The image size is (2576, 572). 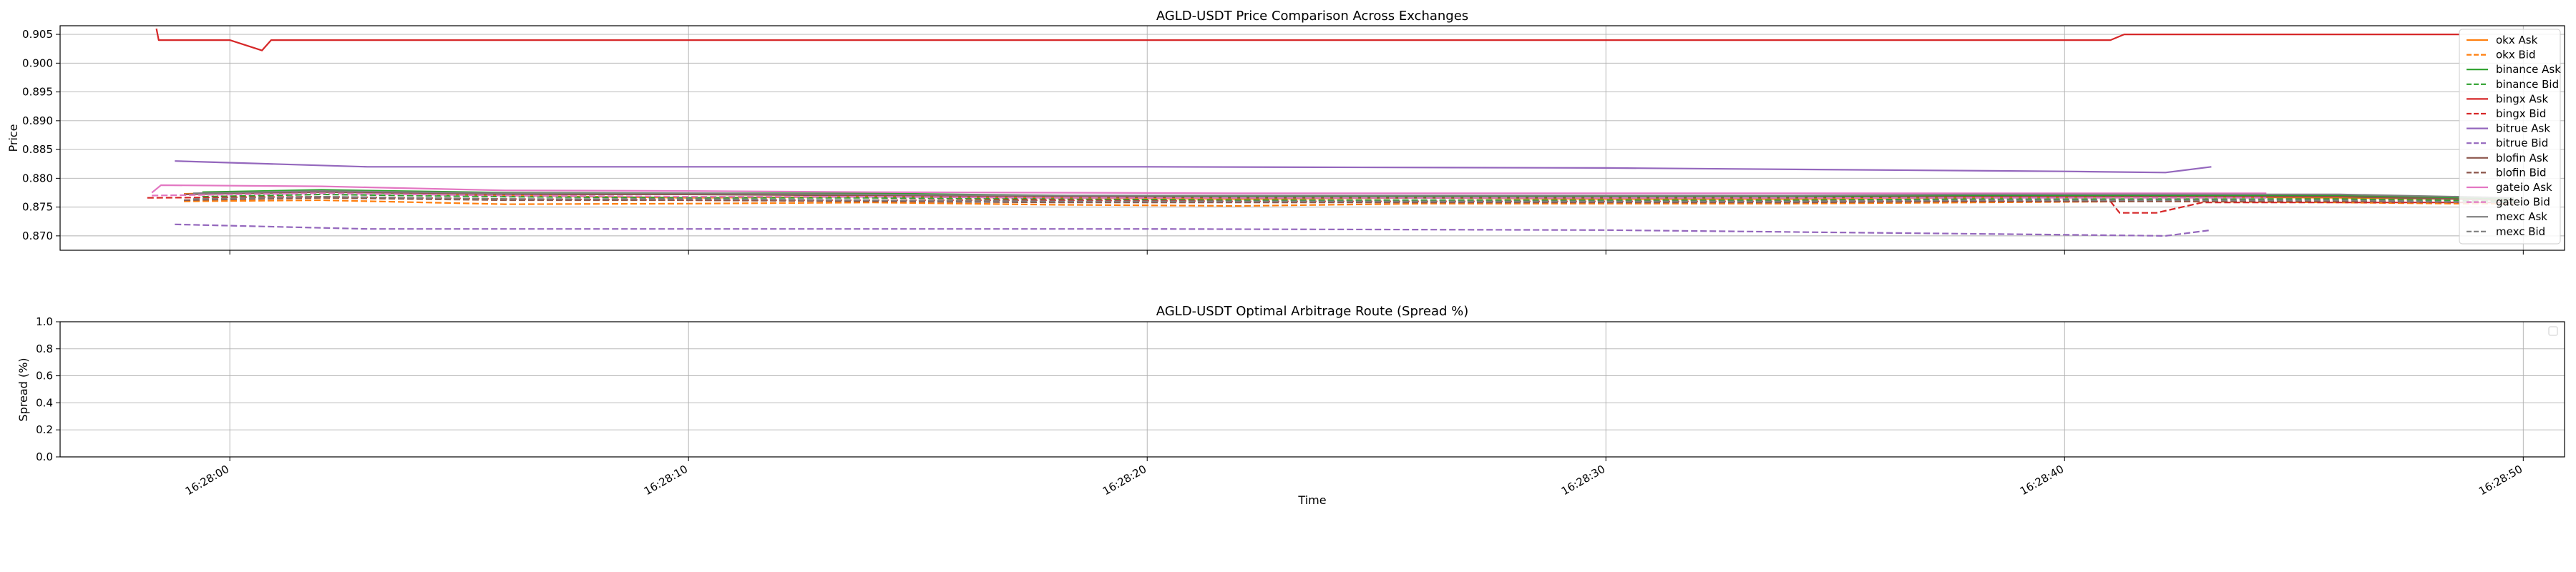 What do you see at coordinates (37, 34) in the screenshot?
I see `price-chart-y-tick-label: 0.905` at bounding box center [37, 34].